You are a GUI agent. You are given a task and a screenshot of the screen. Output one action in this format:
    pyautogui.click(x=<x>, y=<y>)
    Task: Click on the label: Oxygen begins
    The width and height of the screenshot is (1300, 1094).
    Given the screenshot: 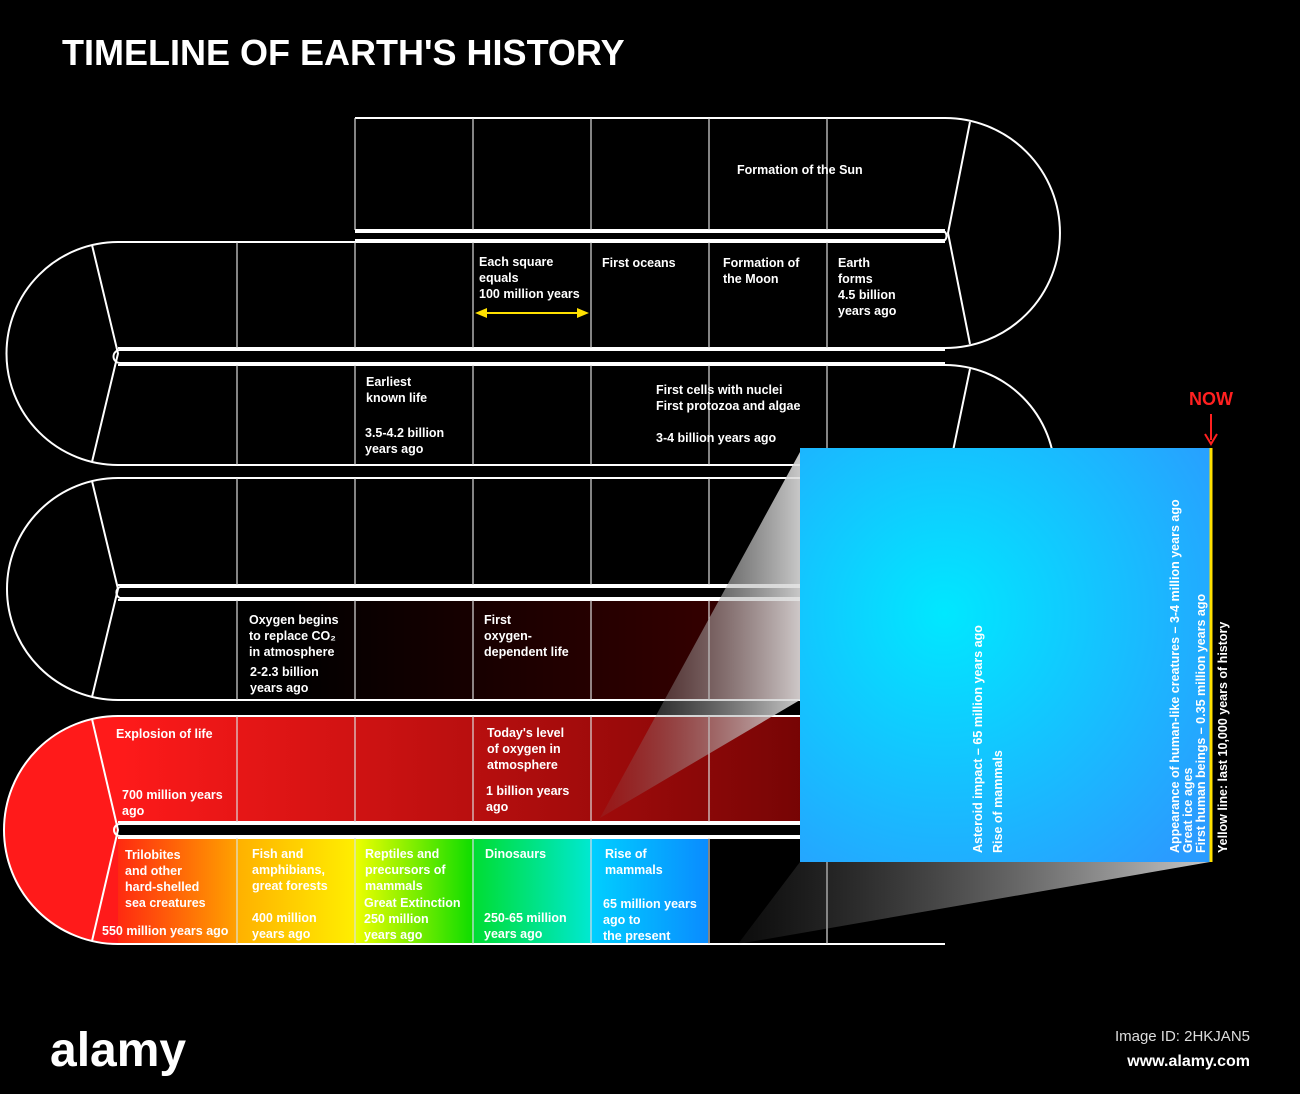 What is the action you would take?
    pyautogui.click(x=294, y=620)
    